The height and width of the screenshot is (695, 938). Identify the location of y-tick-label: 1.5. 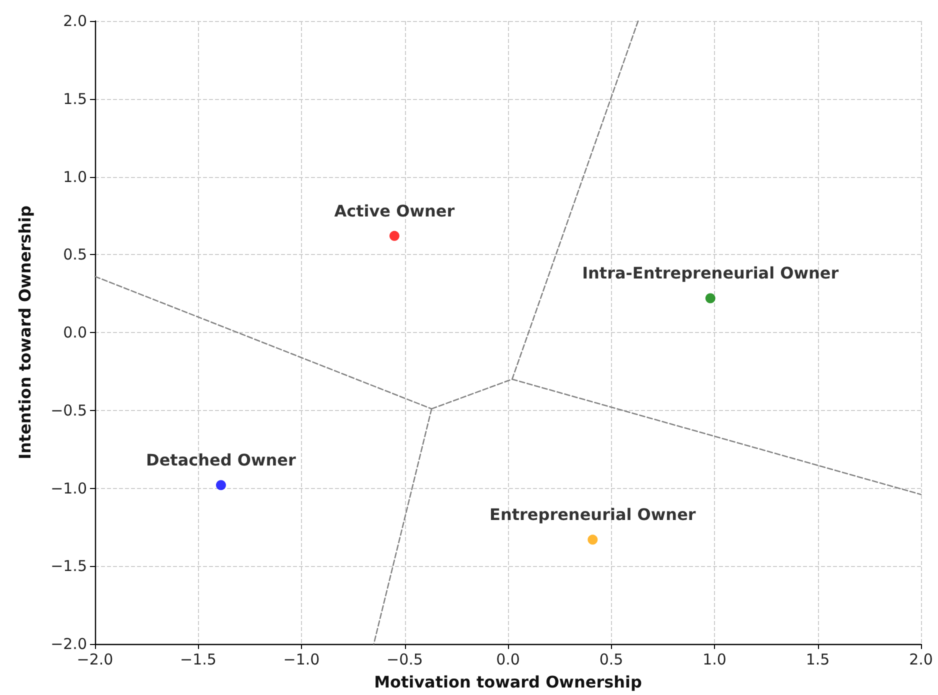
(75, 99).